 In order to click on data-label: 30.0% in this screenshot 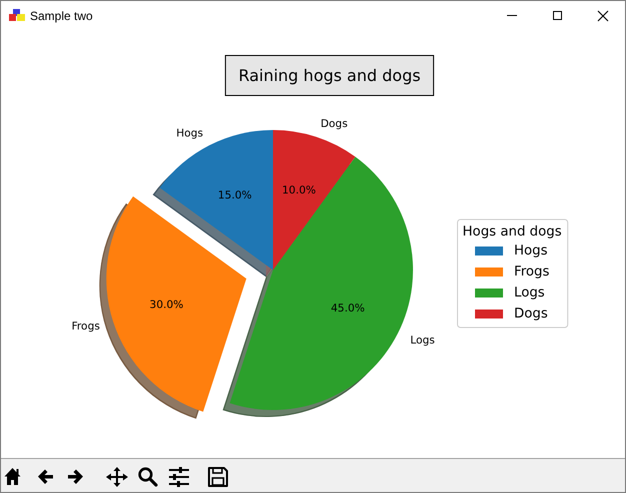, I will do `click(167, 305)`.